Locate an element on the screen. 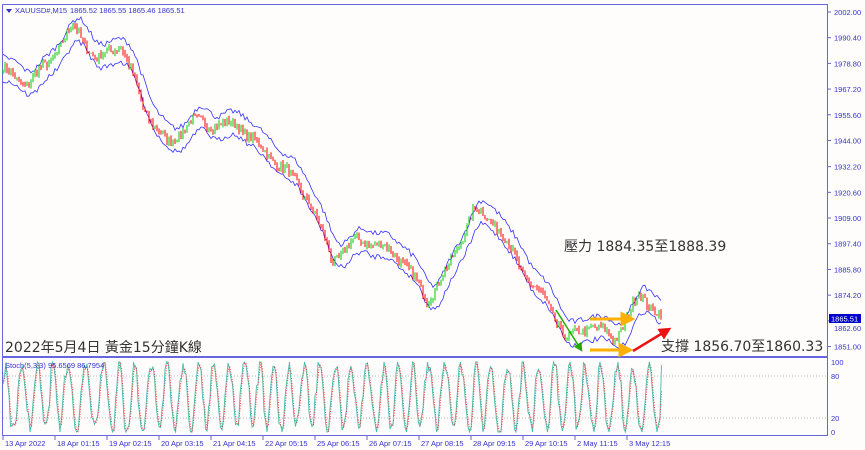  x-tick-label: 29 Apr 10:15 is located at coordinates (546, 443).